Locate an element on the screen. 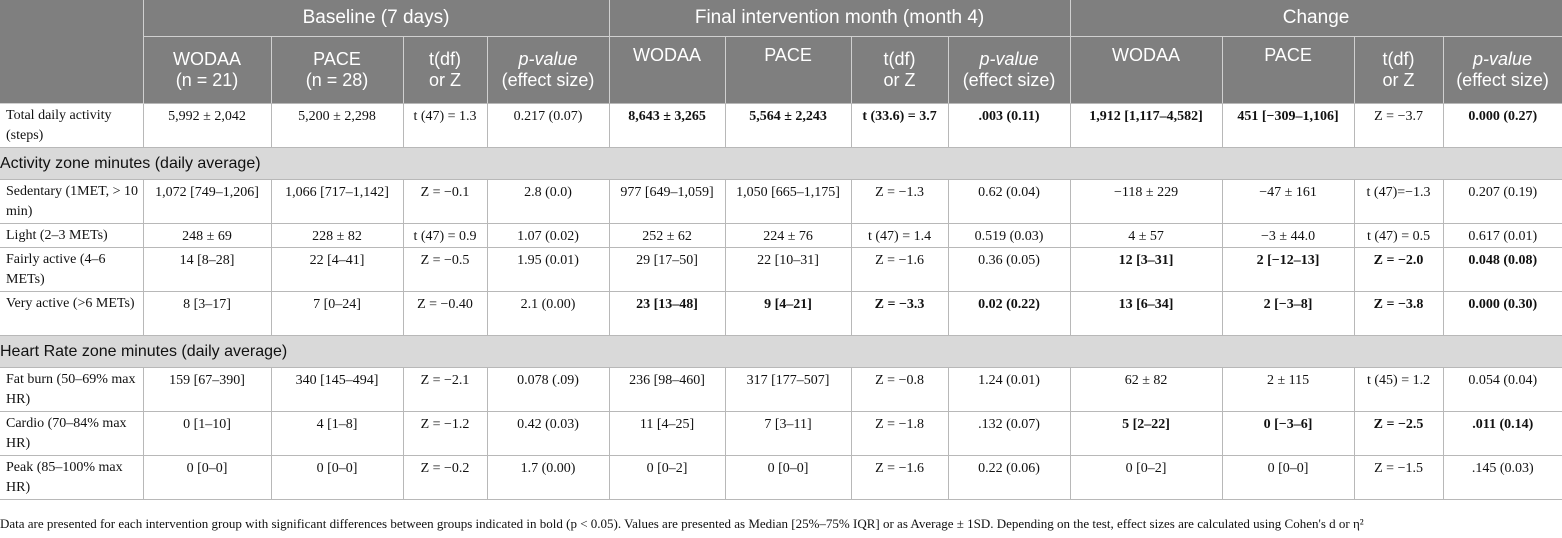 Image resolution: width=1562 pixels, height=538 pixels. table-cell: 1.24 (0.01) is located at coordinates (1009, 389).